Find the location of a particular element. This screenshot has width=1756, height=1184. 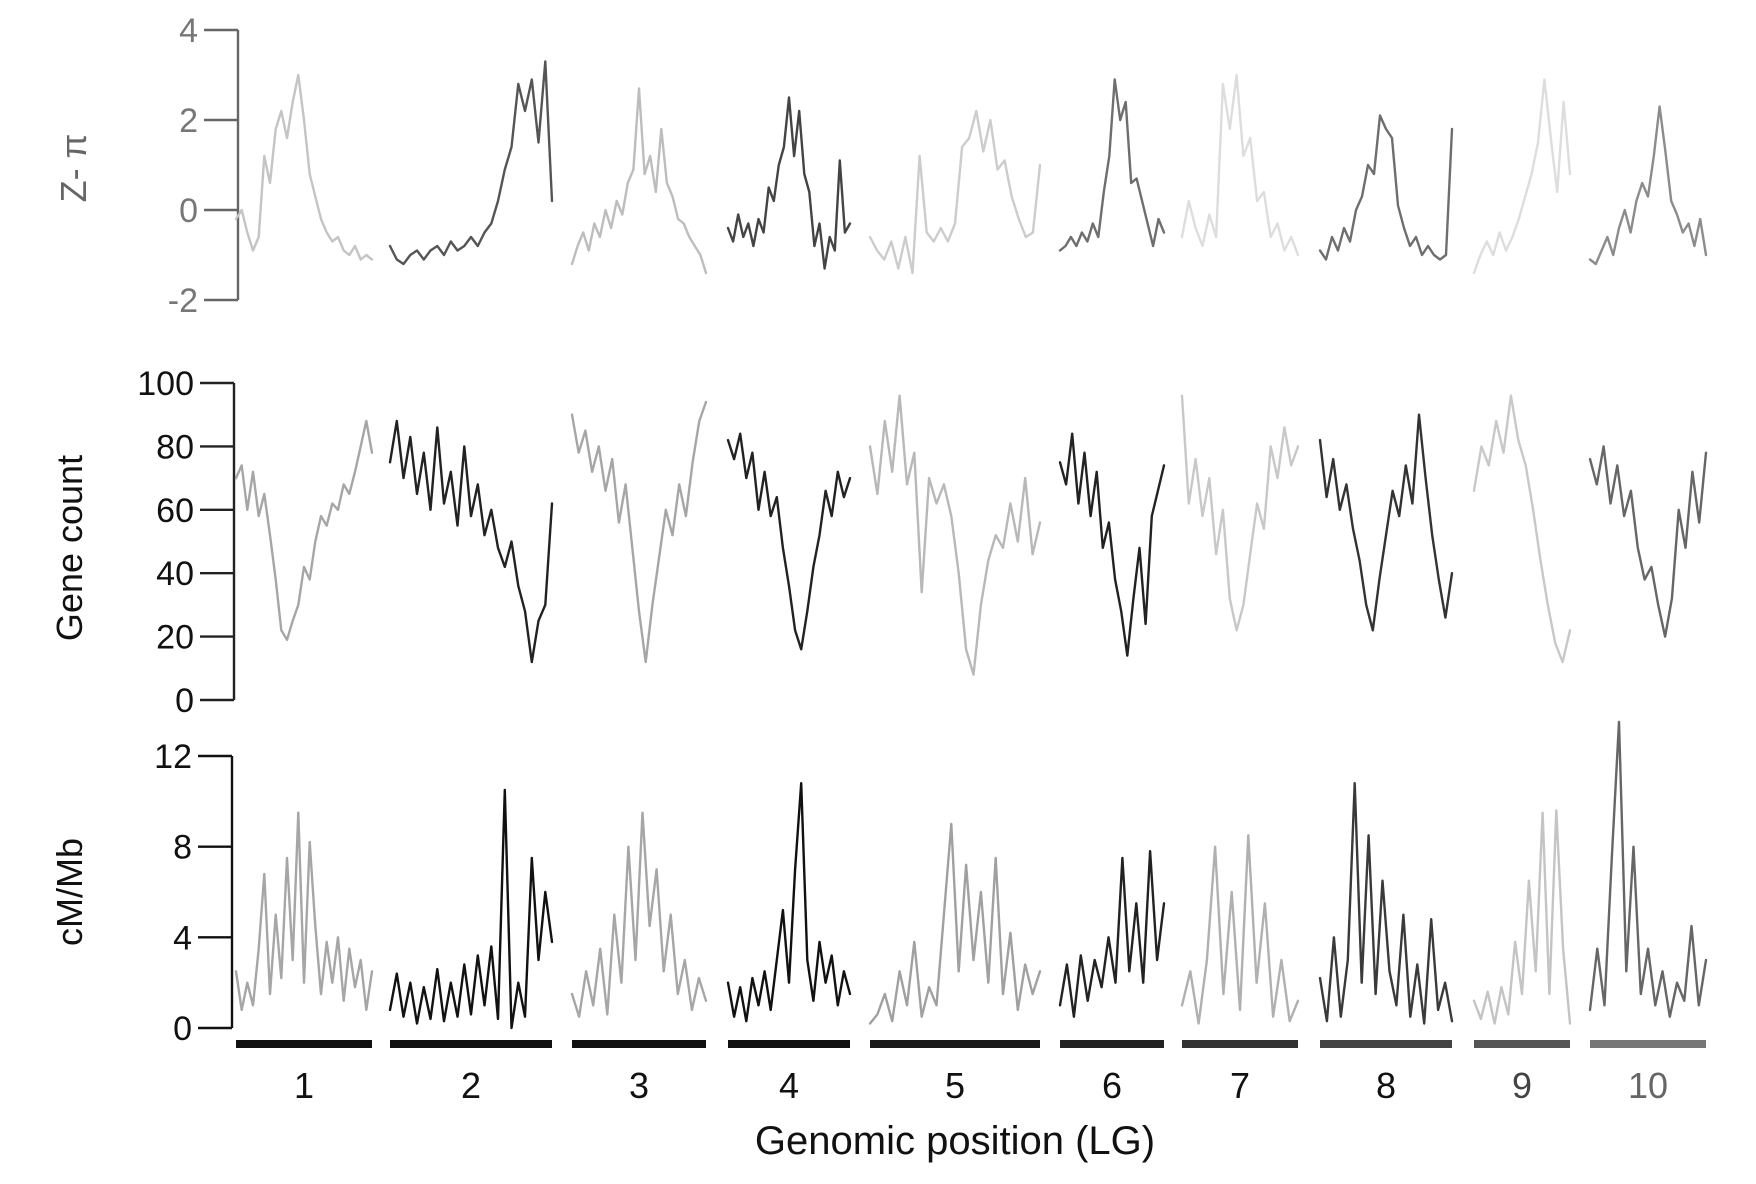

lg-label: 9 is located at coordinates (1522, 1085).